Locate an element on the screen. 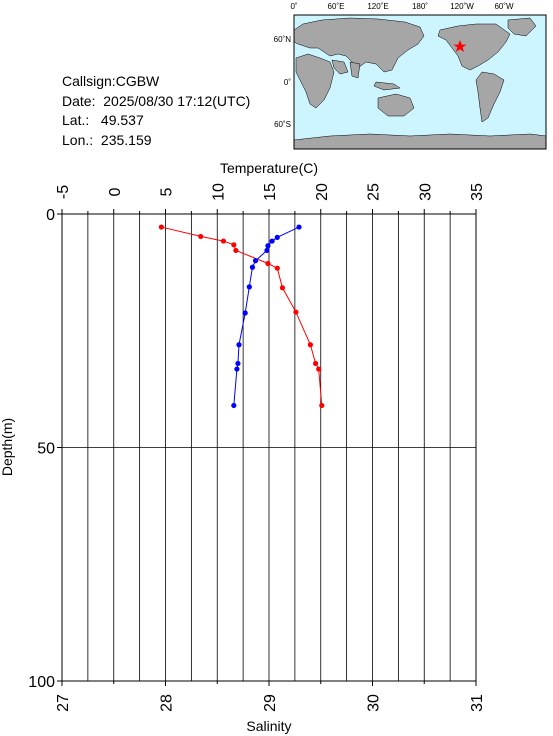 The height and width of the screenshot is (736, 553). date-value: 2025/08/30 17:12(UTC) is located at coordinates (177, 100).